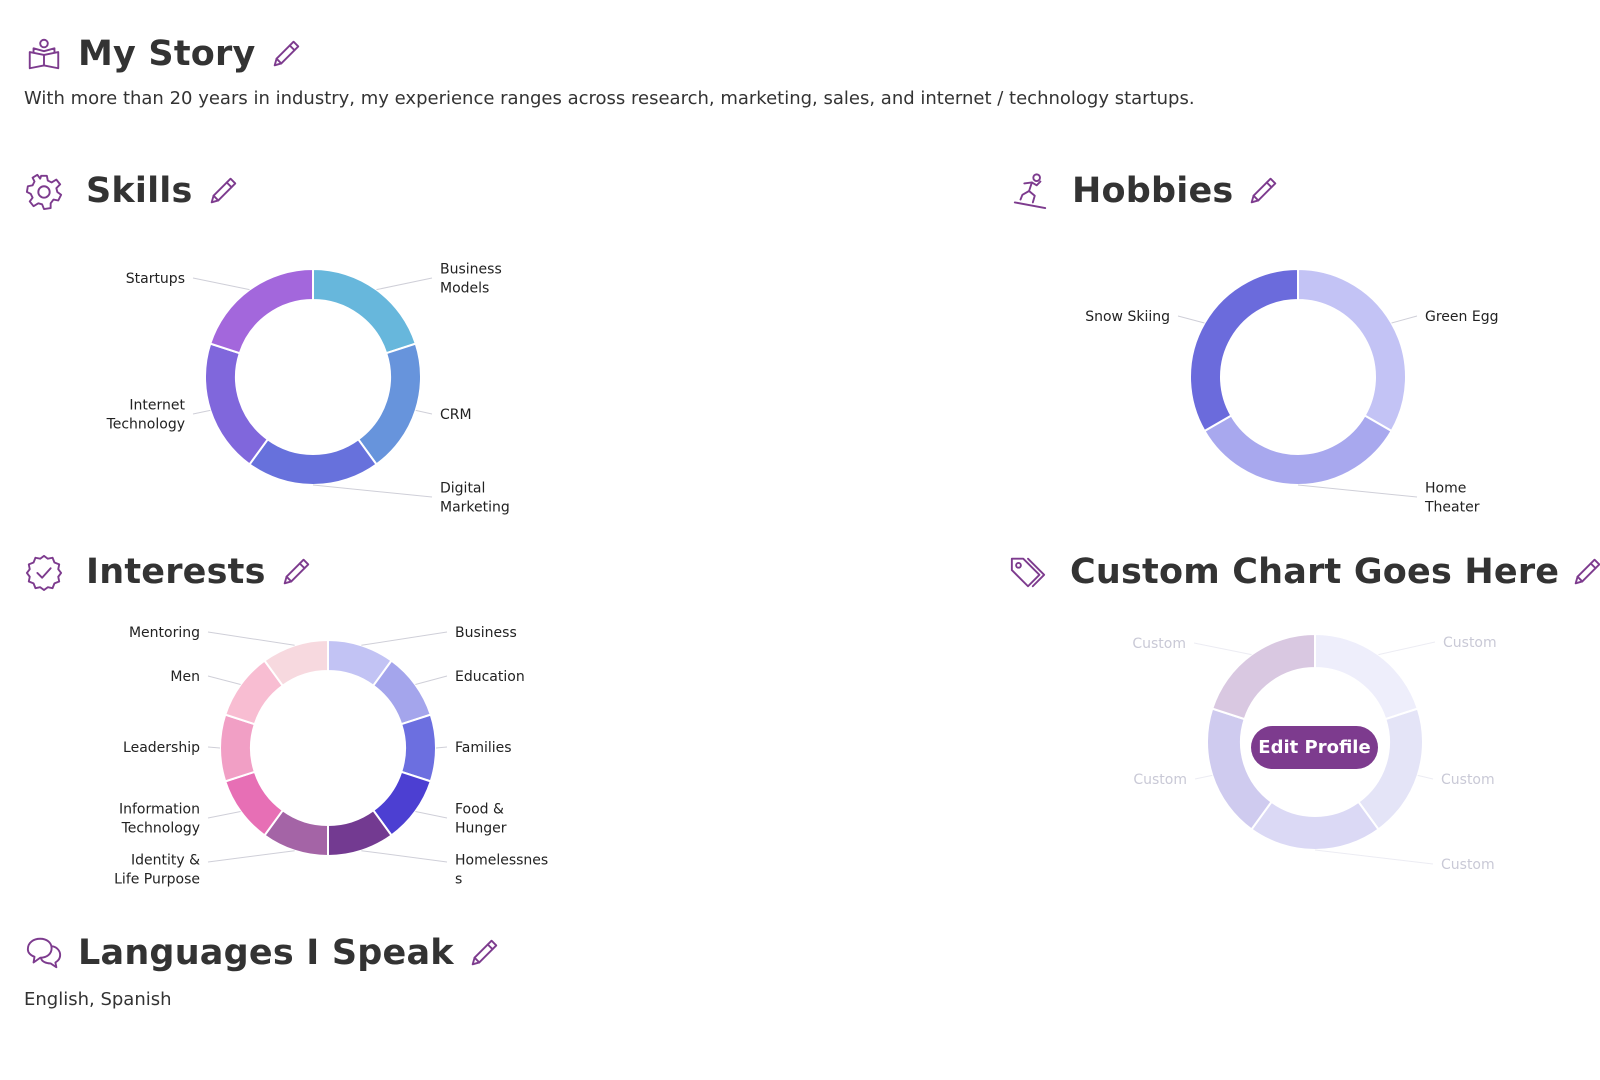  What do you see at coordinates (1314, 747) in the screenshot?
I see `edit-profile-button: Edit Profile` at bounding box center [1314, 747].